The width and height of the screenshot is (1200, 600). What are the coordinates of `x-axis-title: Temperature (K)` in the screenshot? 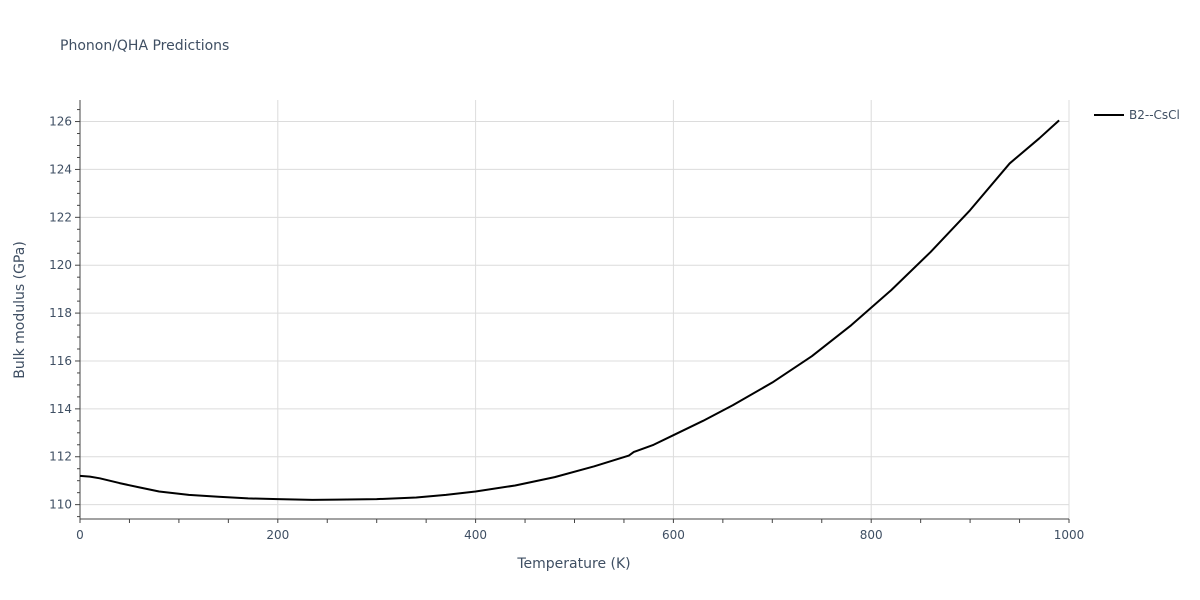 It's located at (573, 564).